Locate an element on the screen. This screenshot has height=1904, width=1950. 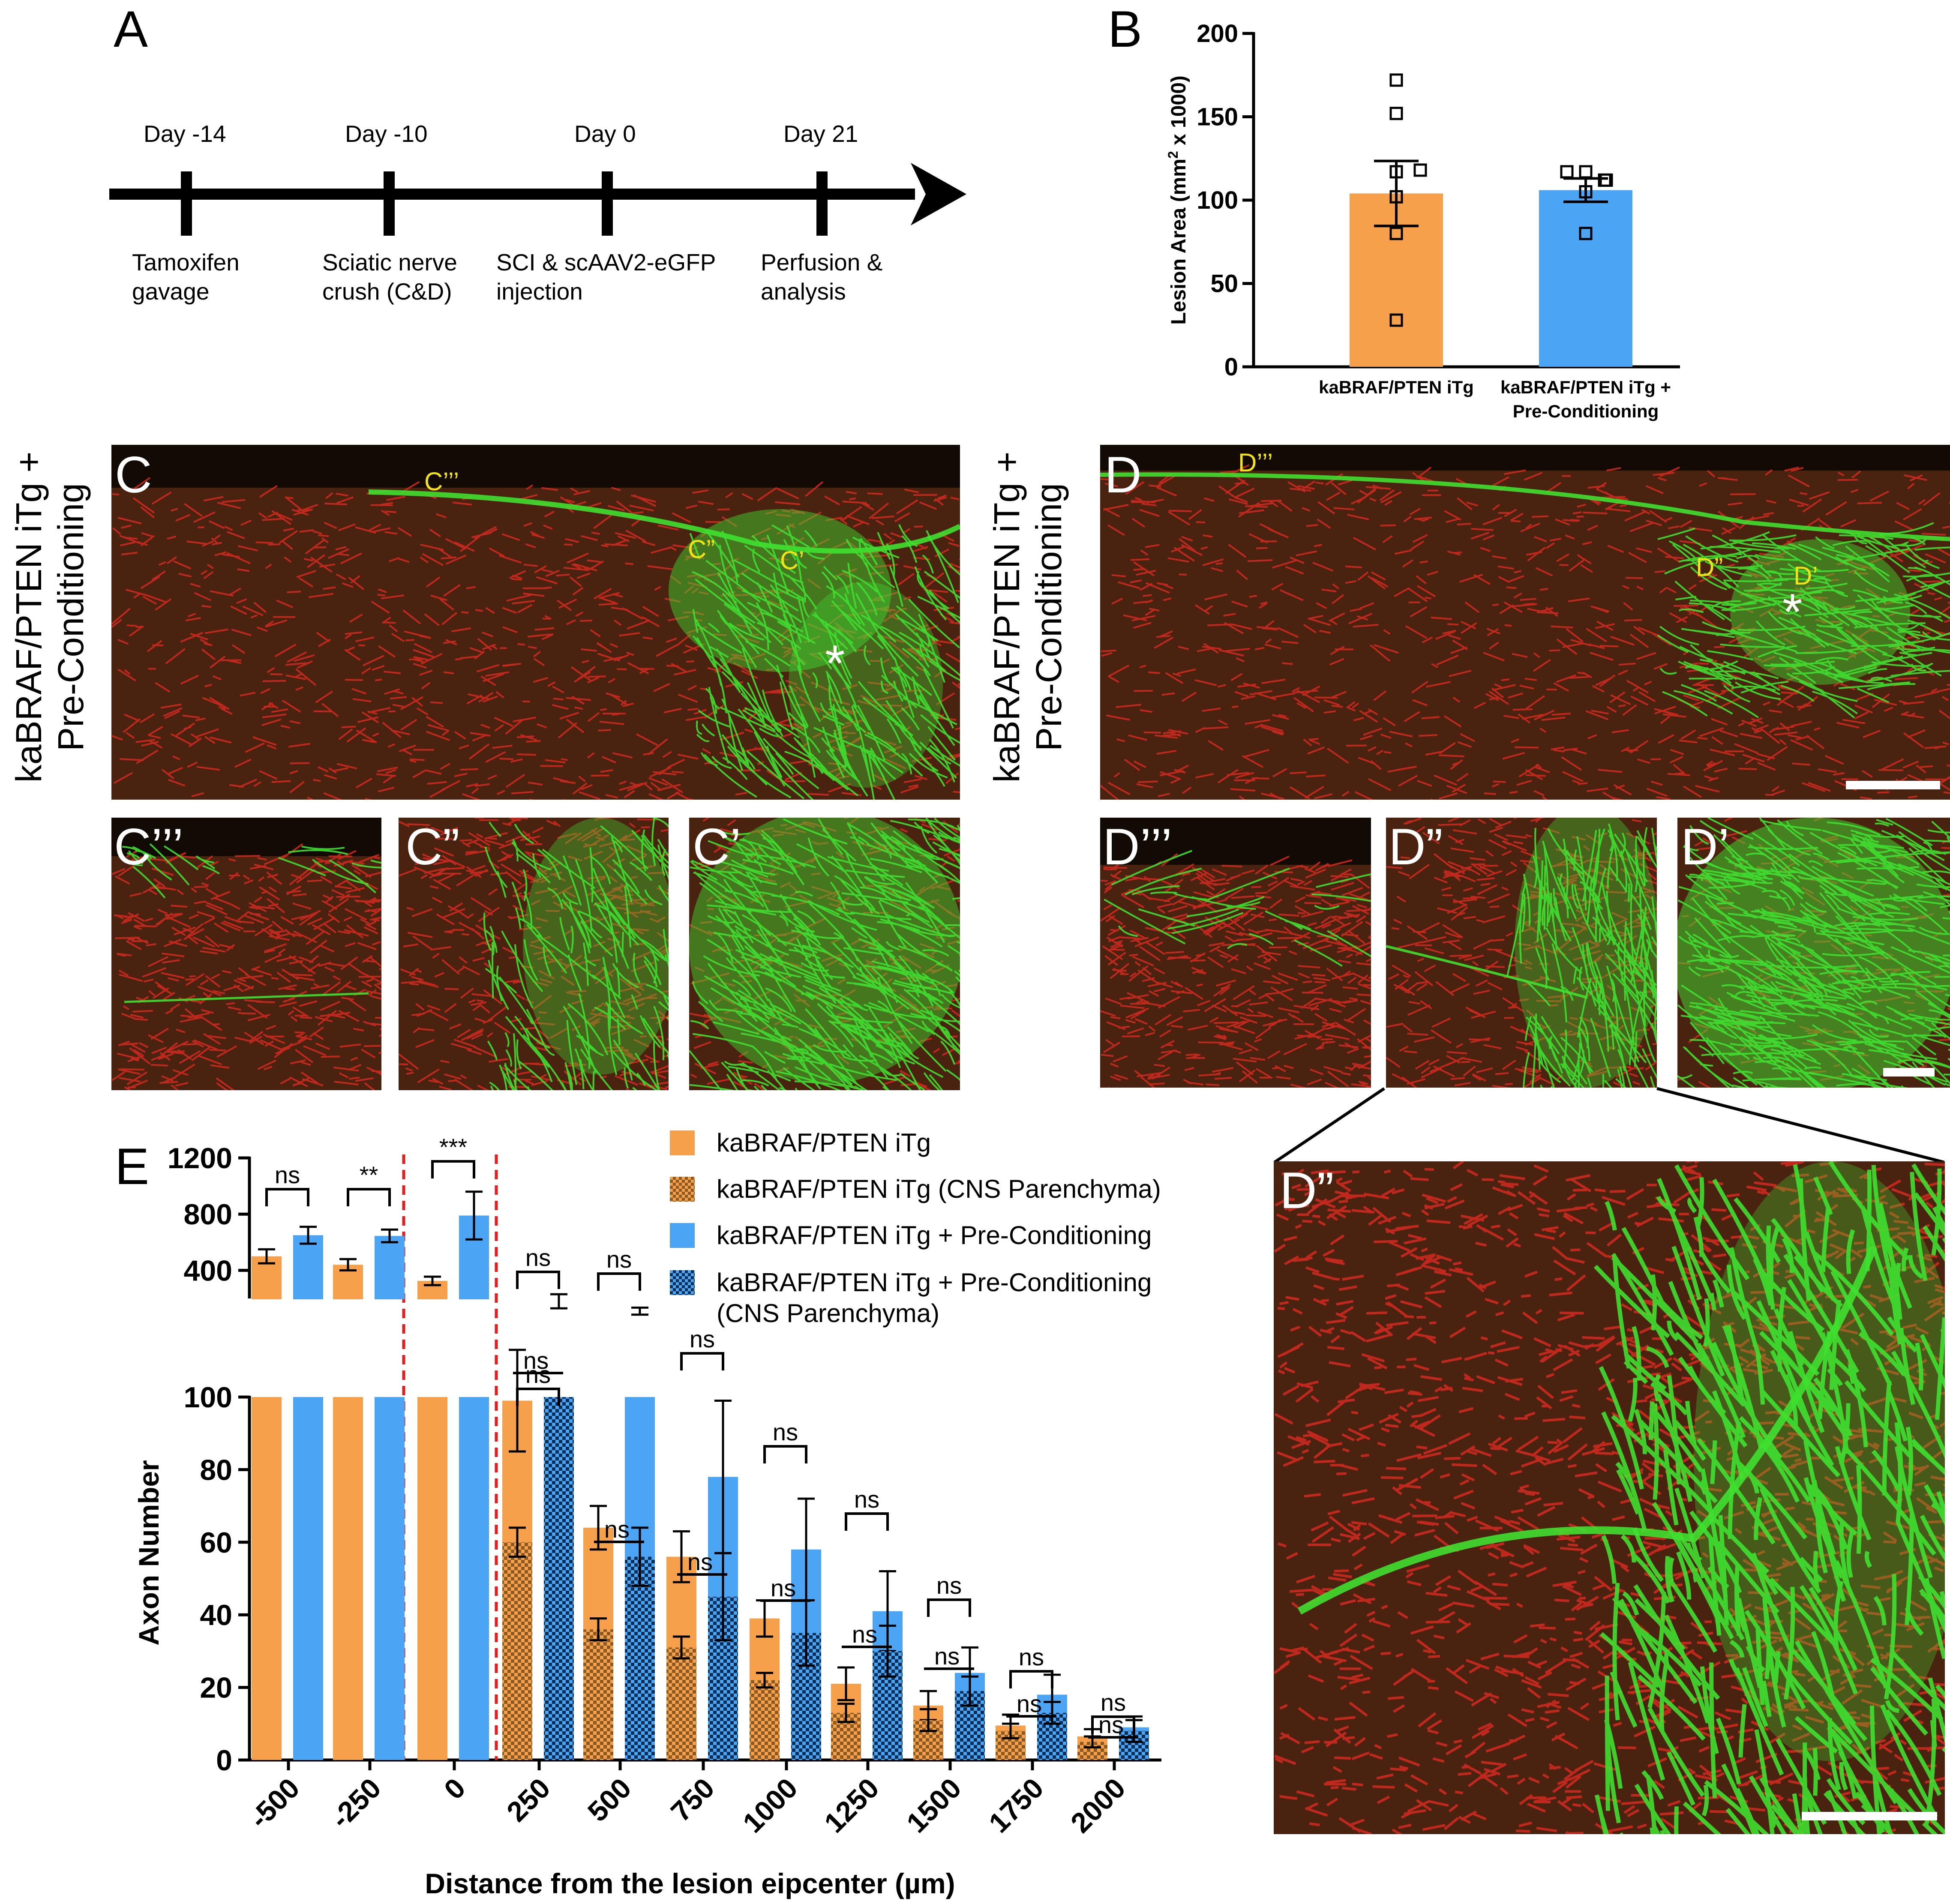
timeline-event-text: Tamoxifen is located at coordinates (186, 262).